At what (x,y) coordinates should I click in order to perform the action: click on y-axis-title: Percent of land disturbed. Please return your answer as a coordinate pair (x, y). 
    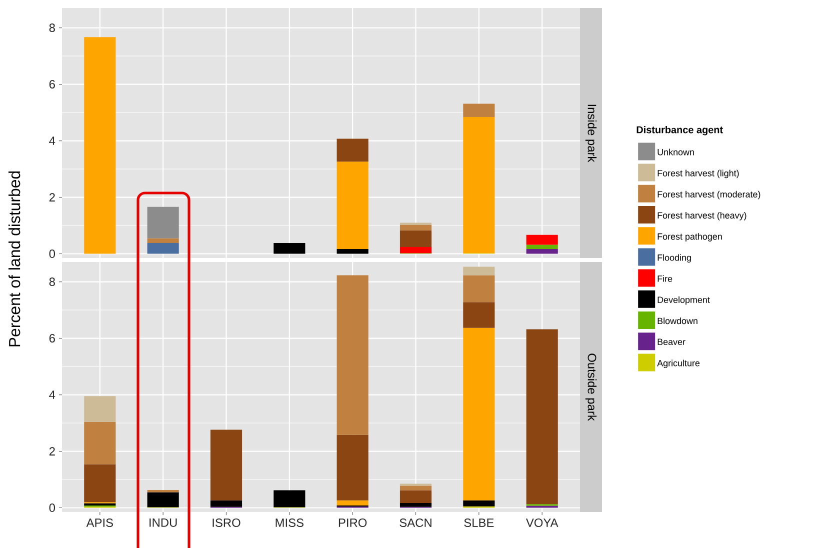
    Looking at the image, I should click on (14, 258).